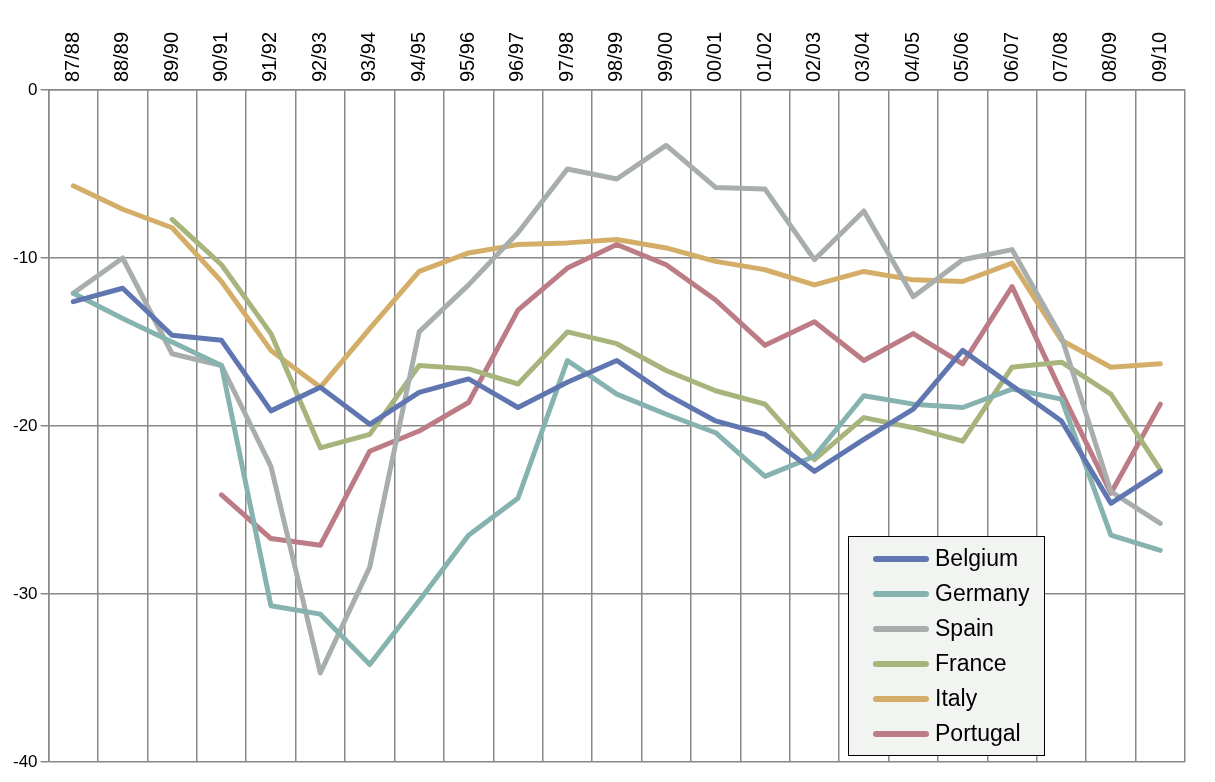 Image resolution: width=1215 pixels, height=782 pixels. What do you see at coordinates (25, 257) in the screenshot?
I see `y-tick-label: -10` at bounding box center [25, 257].